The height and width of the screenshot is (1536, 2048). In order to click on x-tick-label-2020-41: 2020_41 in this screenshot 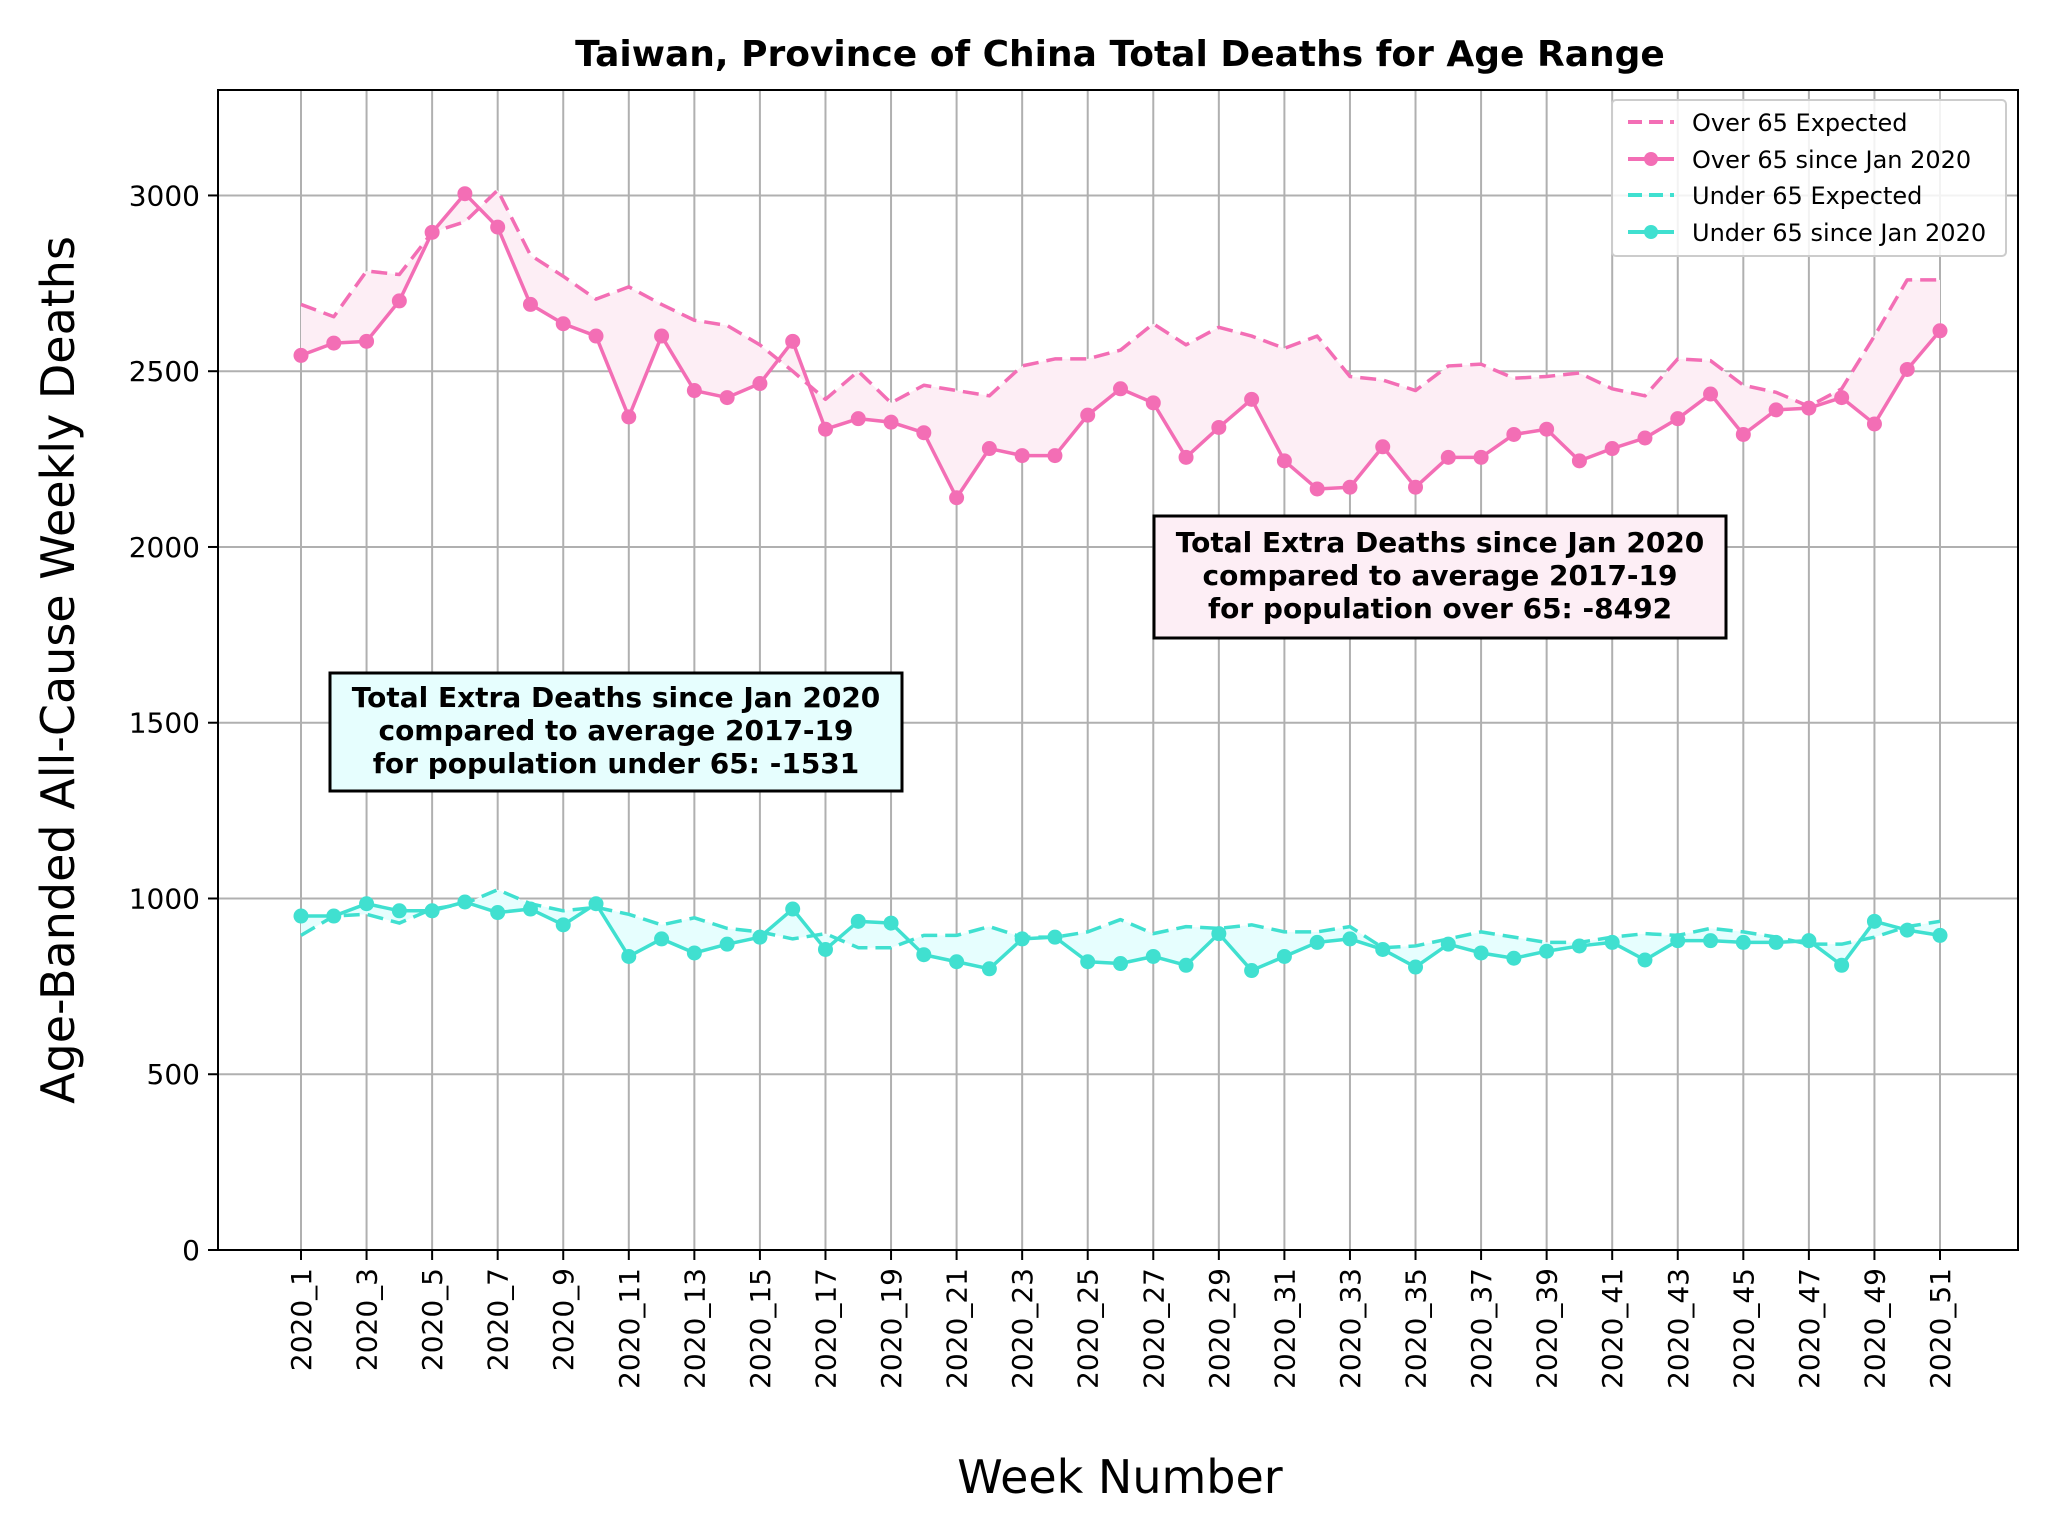, I will do `click(1612, 1328)`.